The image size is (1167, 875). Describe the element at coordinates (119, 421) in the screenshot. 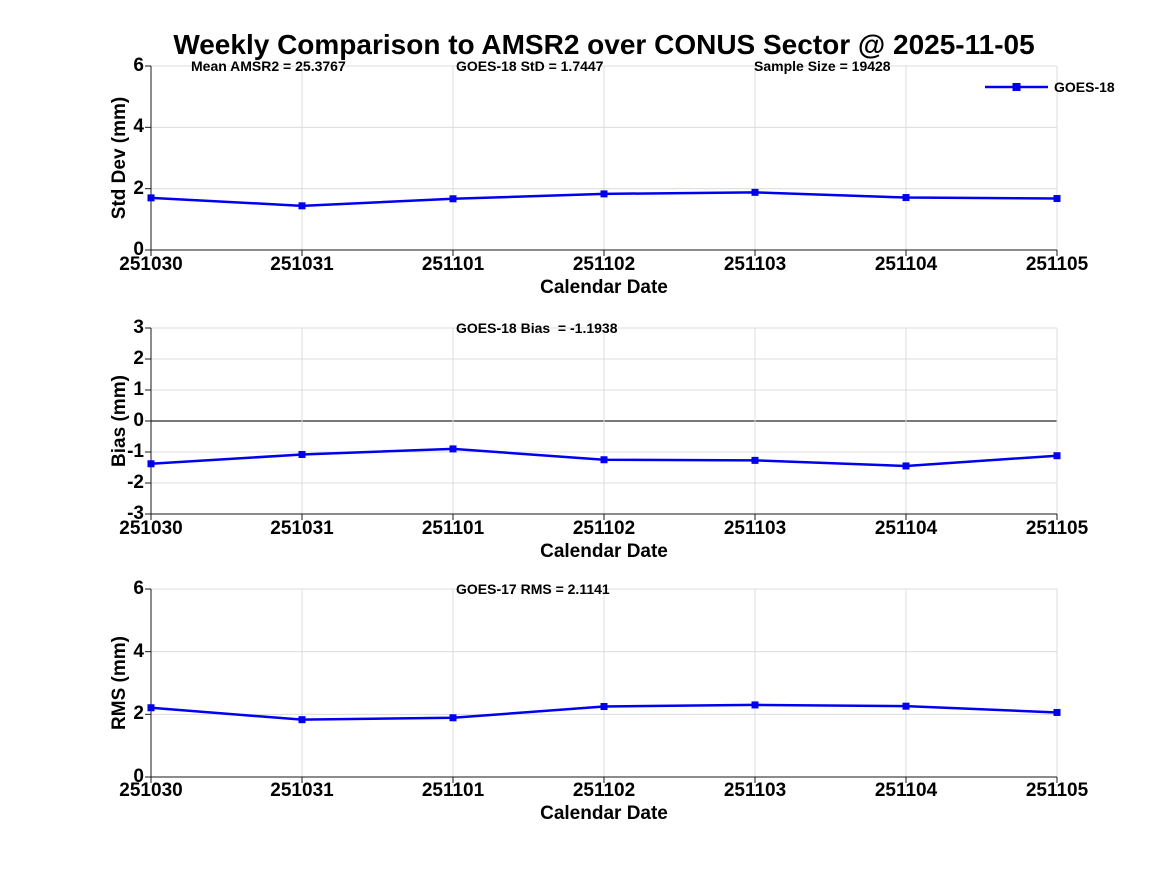

I see `y-axis-label: Bias (mm)` at that location.